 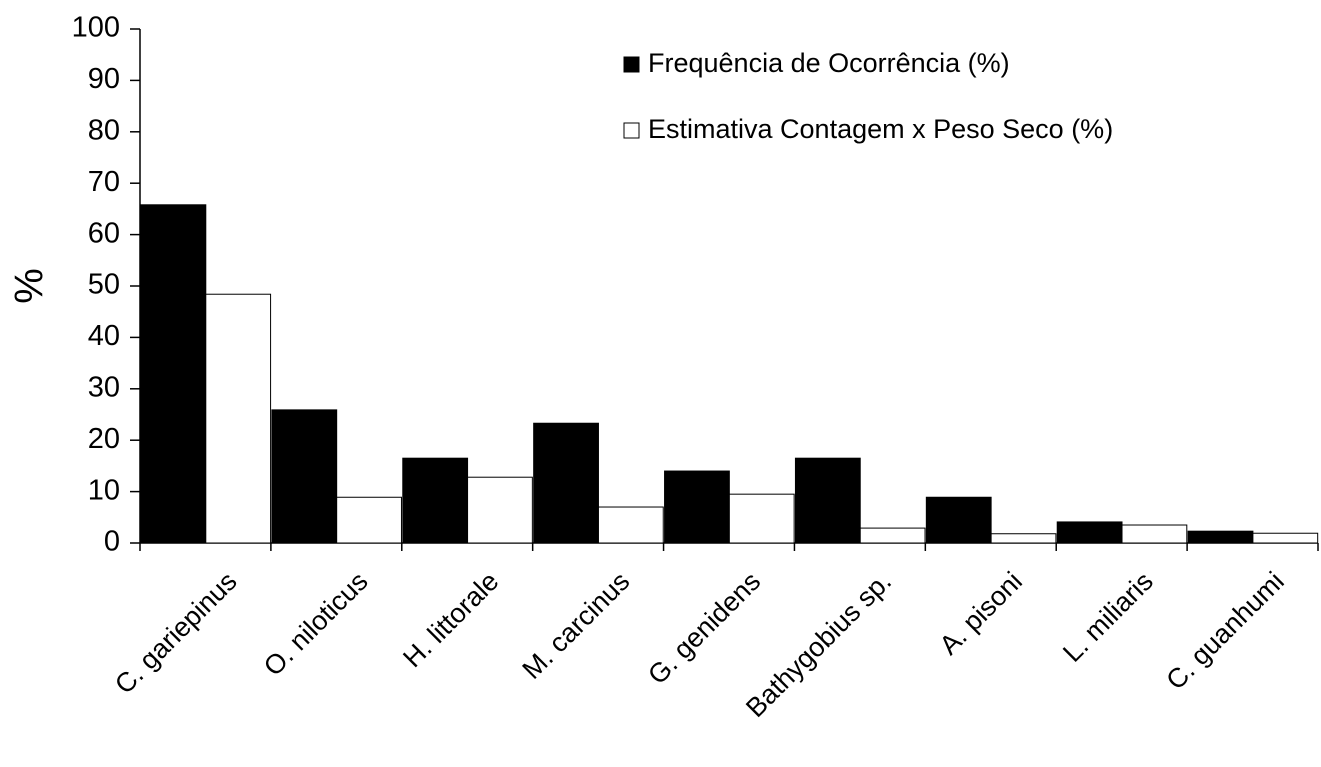 What do you see at coordinates (104, 439) in the screenshot?
I see `y-tick-label: 20` at bounding box center [104, 439].